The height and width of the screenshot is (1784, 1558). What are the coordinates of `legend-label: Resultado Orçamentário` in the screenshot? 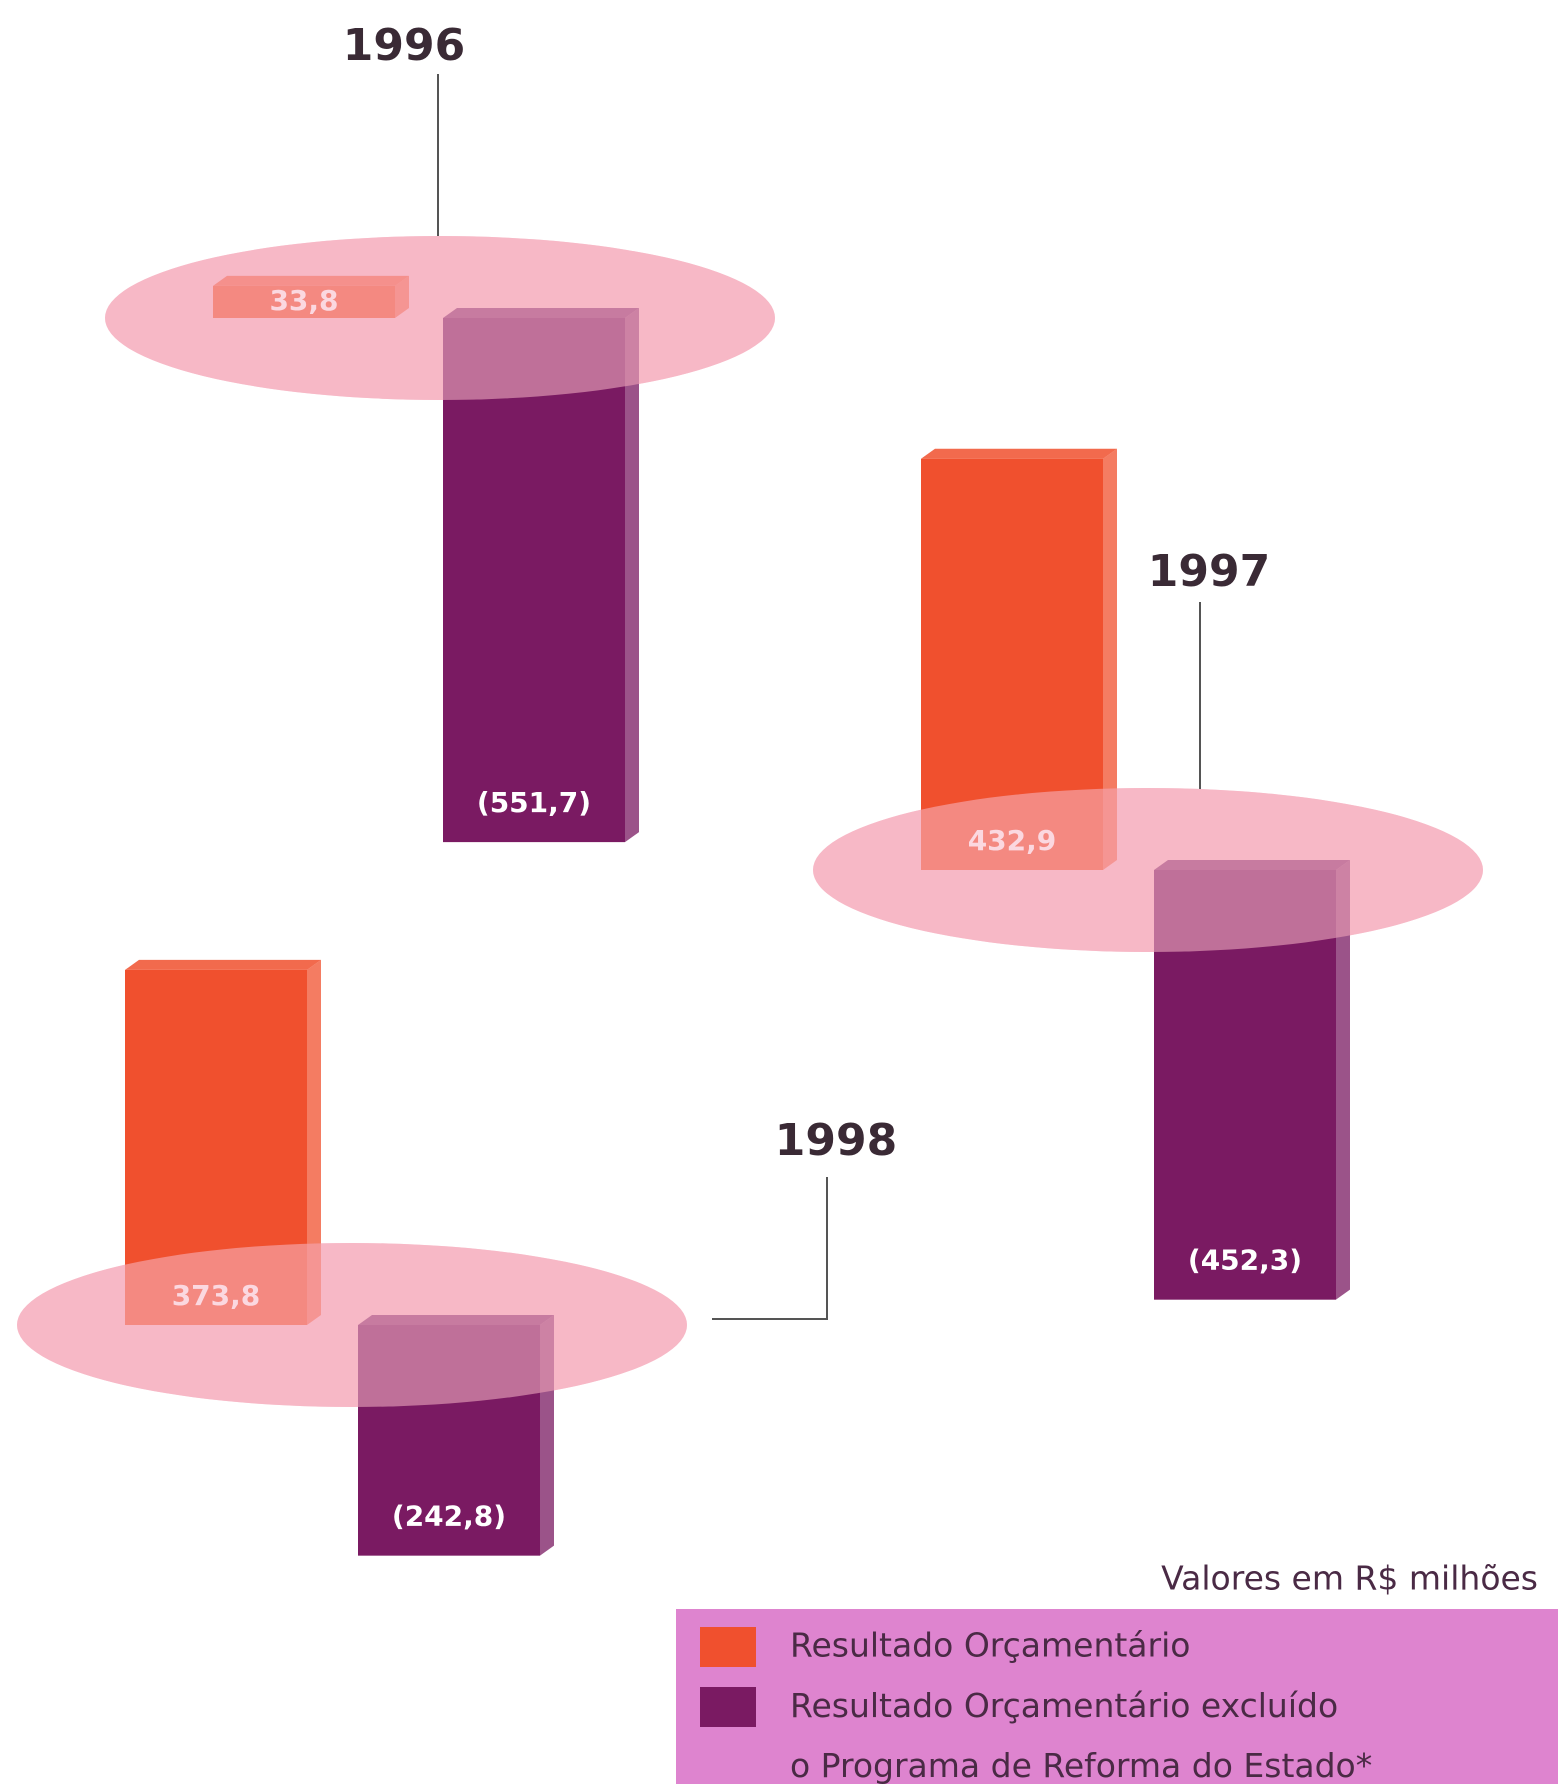 It's located at (990, 1645).